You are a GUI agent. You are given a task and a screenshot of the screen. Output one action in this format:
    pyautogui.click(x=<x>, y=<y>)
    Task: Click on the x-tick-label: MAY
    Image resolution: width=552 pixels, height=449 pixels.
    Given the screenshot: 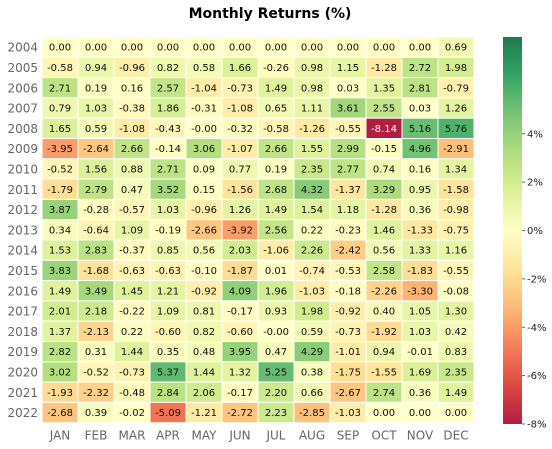 What is the action you would take?
    pyautogui.click(x=205, y=436)
    